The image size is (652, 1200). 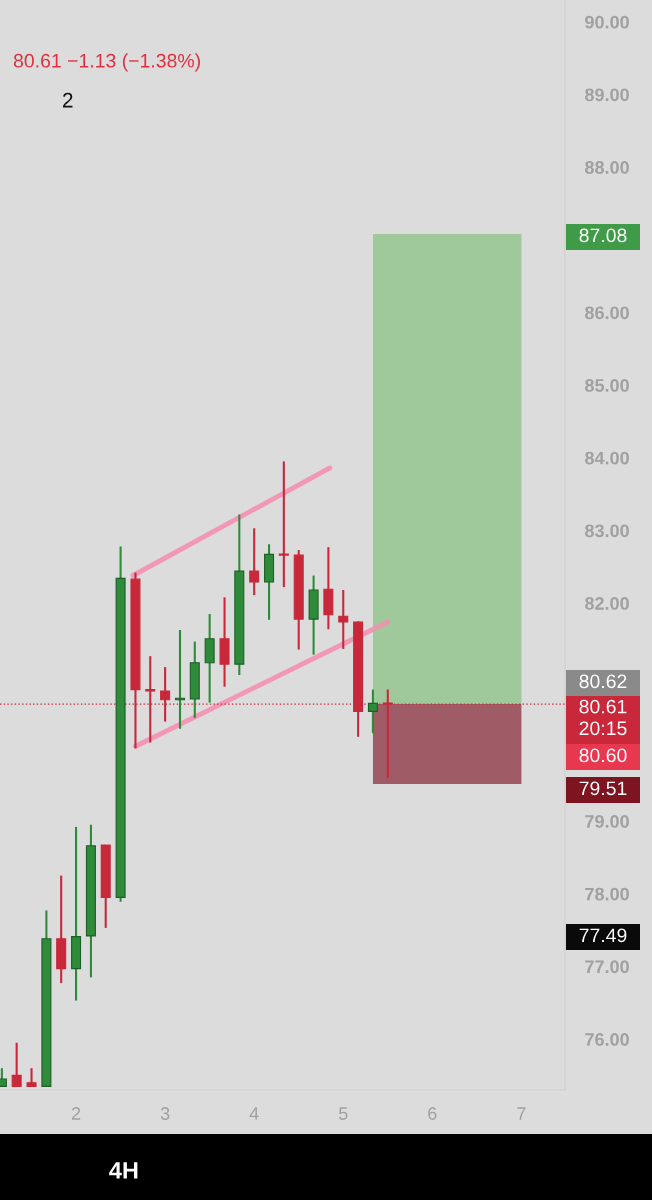 What do you see at coordinates (521, 1113) in the screenshot?
I see `x-tick-label: 7` at bounding box center [521, 1113].